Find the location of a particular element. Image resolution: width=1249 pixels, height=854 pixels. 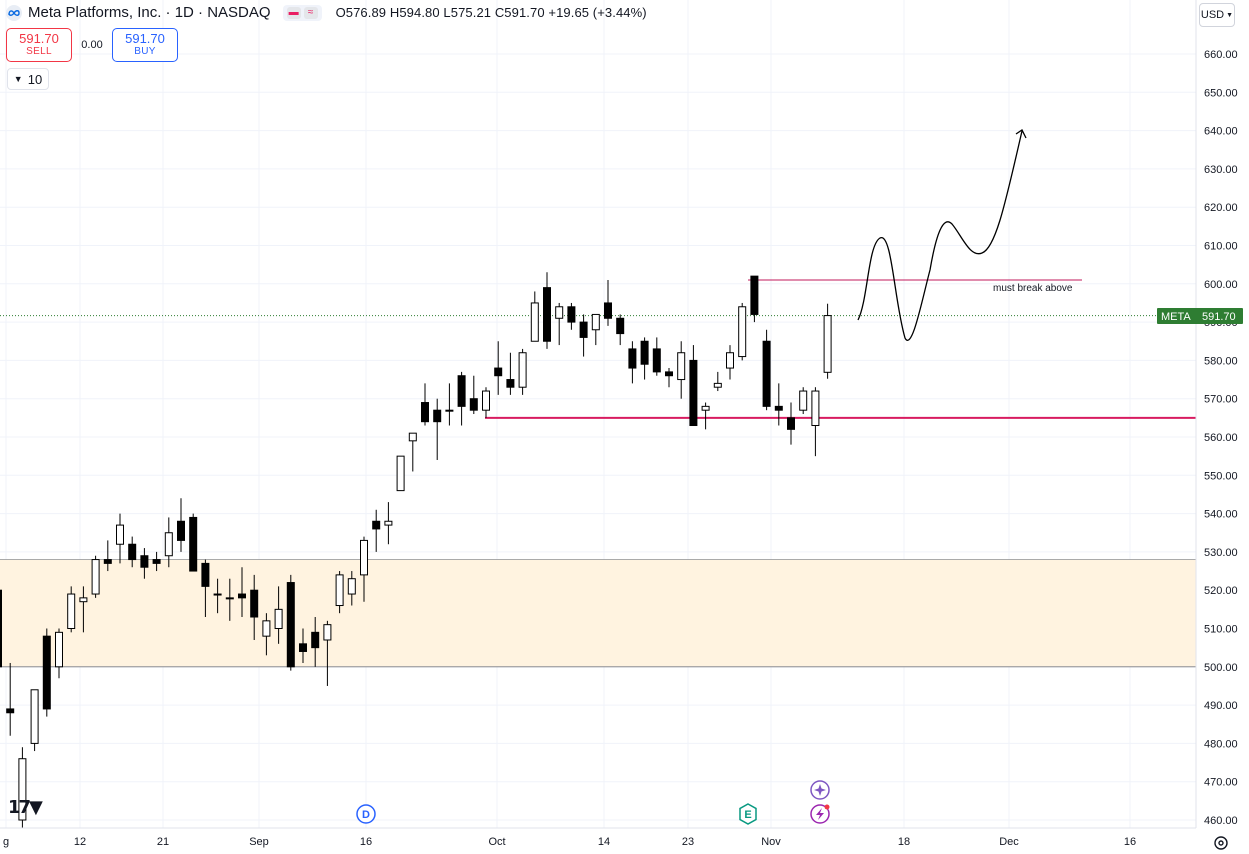

minus-icon: ▬ is located at coordinates (293, 12).